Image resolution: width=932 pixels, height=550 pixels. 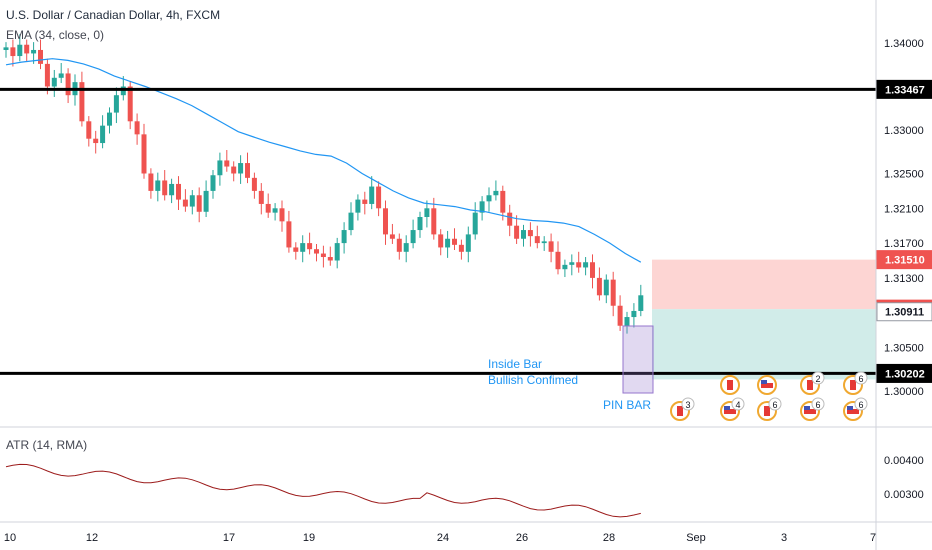 I want to click on time-tick-label: 12, so click(x=92, y=538).